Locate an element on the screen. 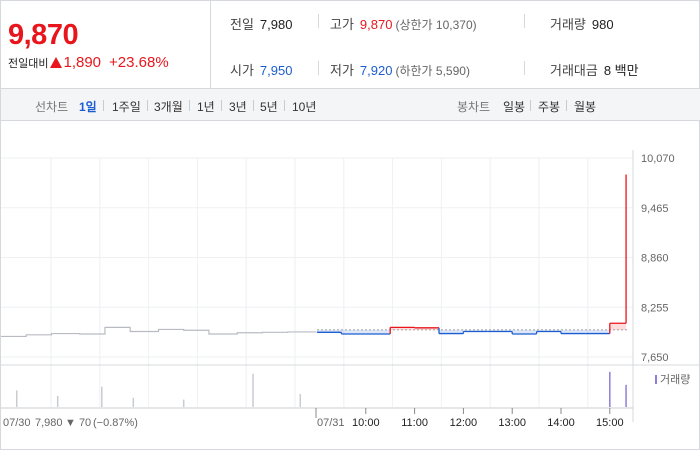 The width and height of the screenshot is (700, 450). prev-day-date: 07/30 is located at coordinates (17, 423).